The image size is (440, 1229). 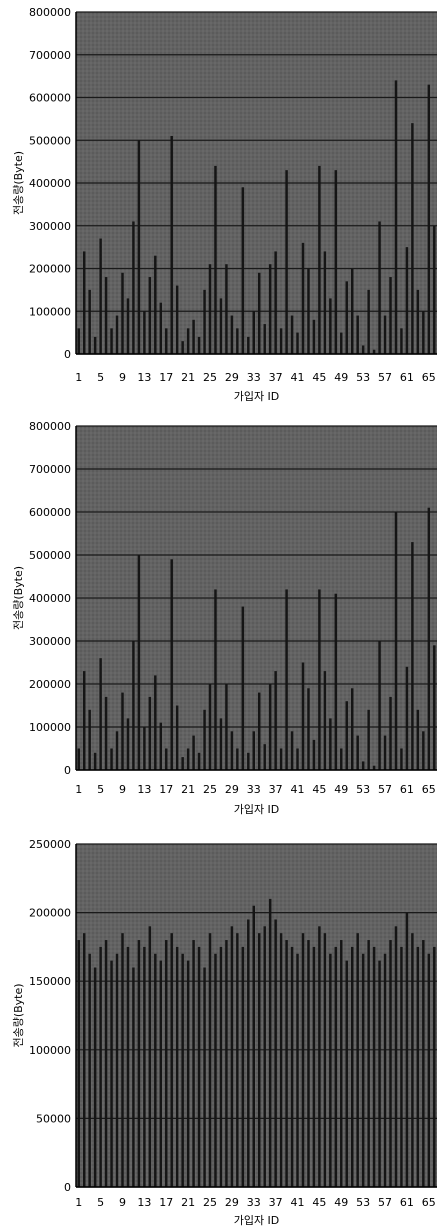 What do you see at coordinates (50, 844) in the screenshot?
I see `y-tick-label-5: 250000` at bounding box center [50, 844].